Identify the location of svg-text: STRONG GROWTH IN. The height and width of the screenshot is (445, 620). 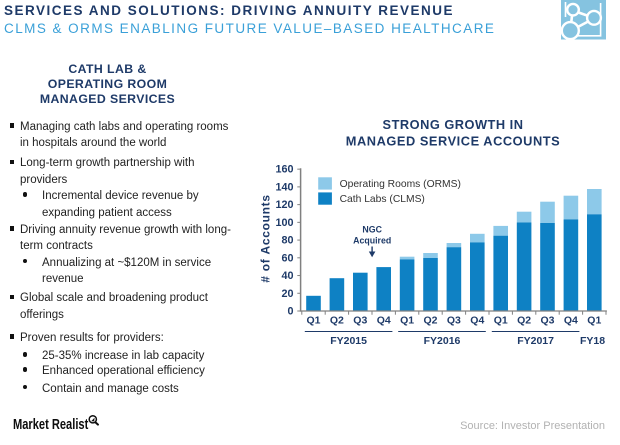
(453, 124).